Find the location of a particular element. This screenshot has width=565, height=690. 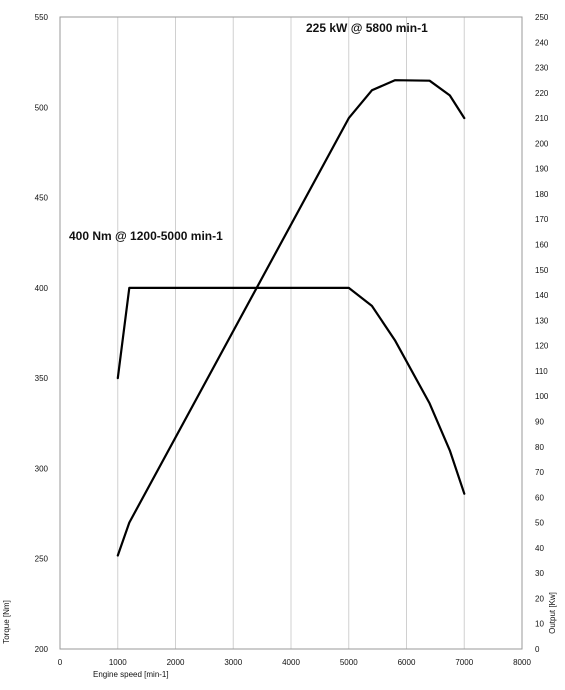

right-y-tick-label: 140 is located at coordinates (542, 295).